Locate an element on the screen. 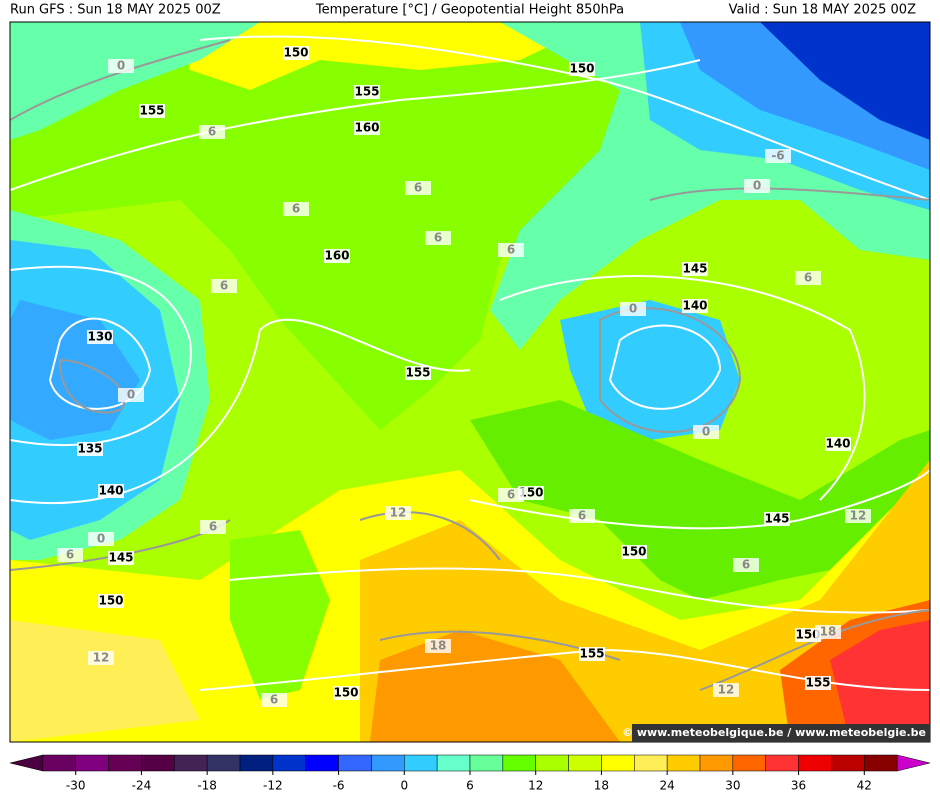 Image resolution: width=940 pixels, height=800 pixels. colorbar-label: 36 is located at coordinates (798, 786).